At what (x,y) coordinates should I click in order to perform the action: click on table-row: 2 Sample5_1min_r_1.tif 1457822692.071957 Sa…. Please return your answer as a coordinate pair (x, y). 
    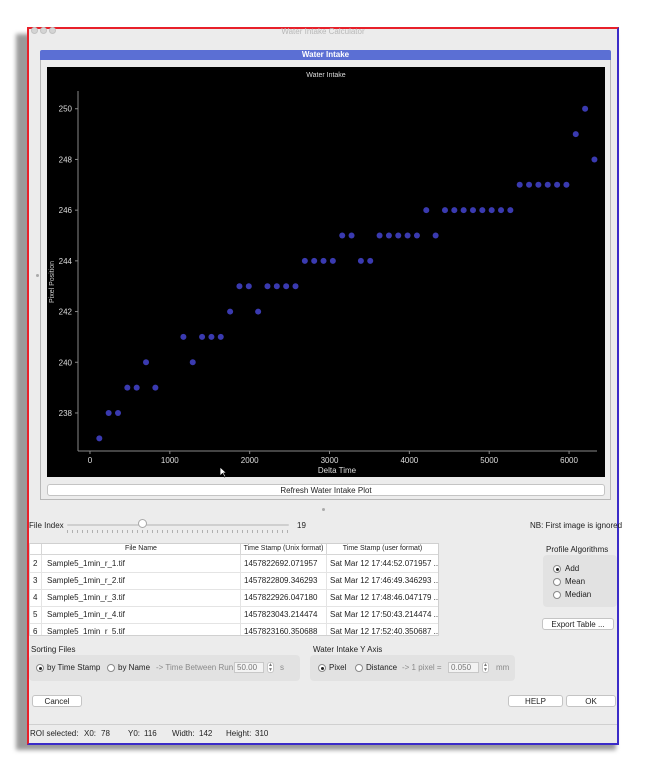
    Looking at the image, I should click on (234, 564).